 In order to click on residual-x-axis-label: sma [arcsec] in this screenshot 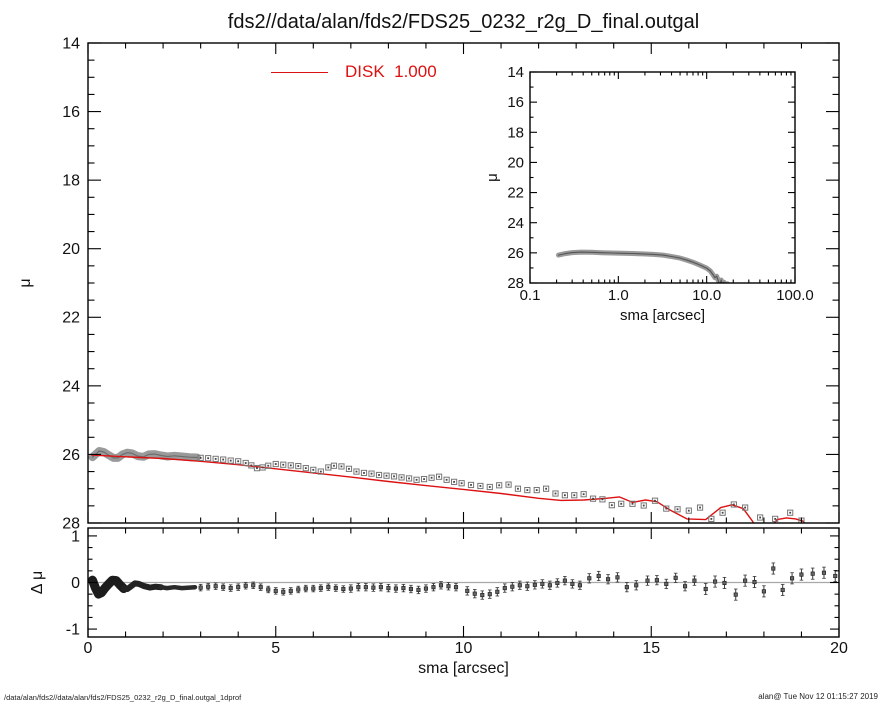, I will do `click(463, 668)`.